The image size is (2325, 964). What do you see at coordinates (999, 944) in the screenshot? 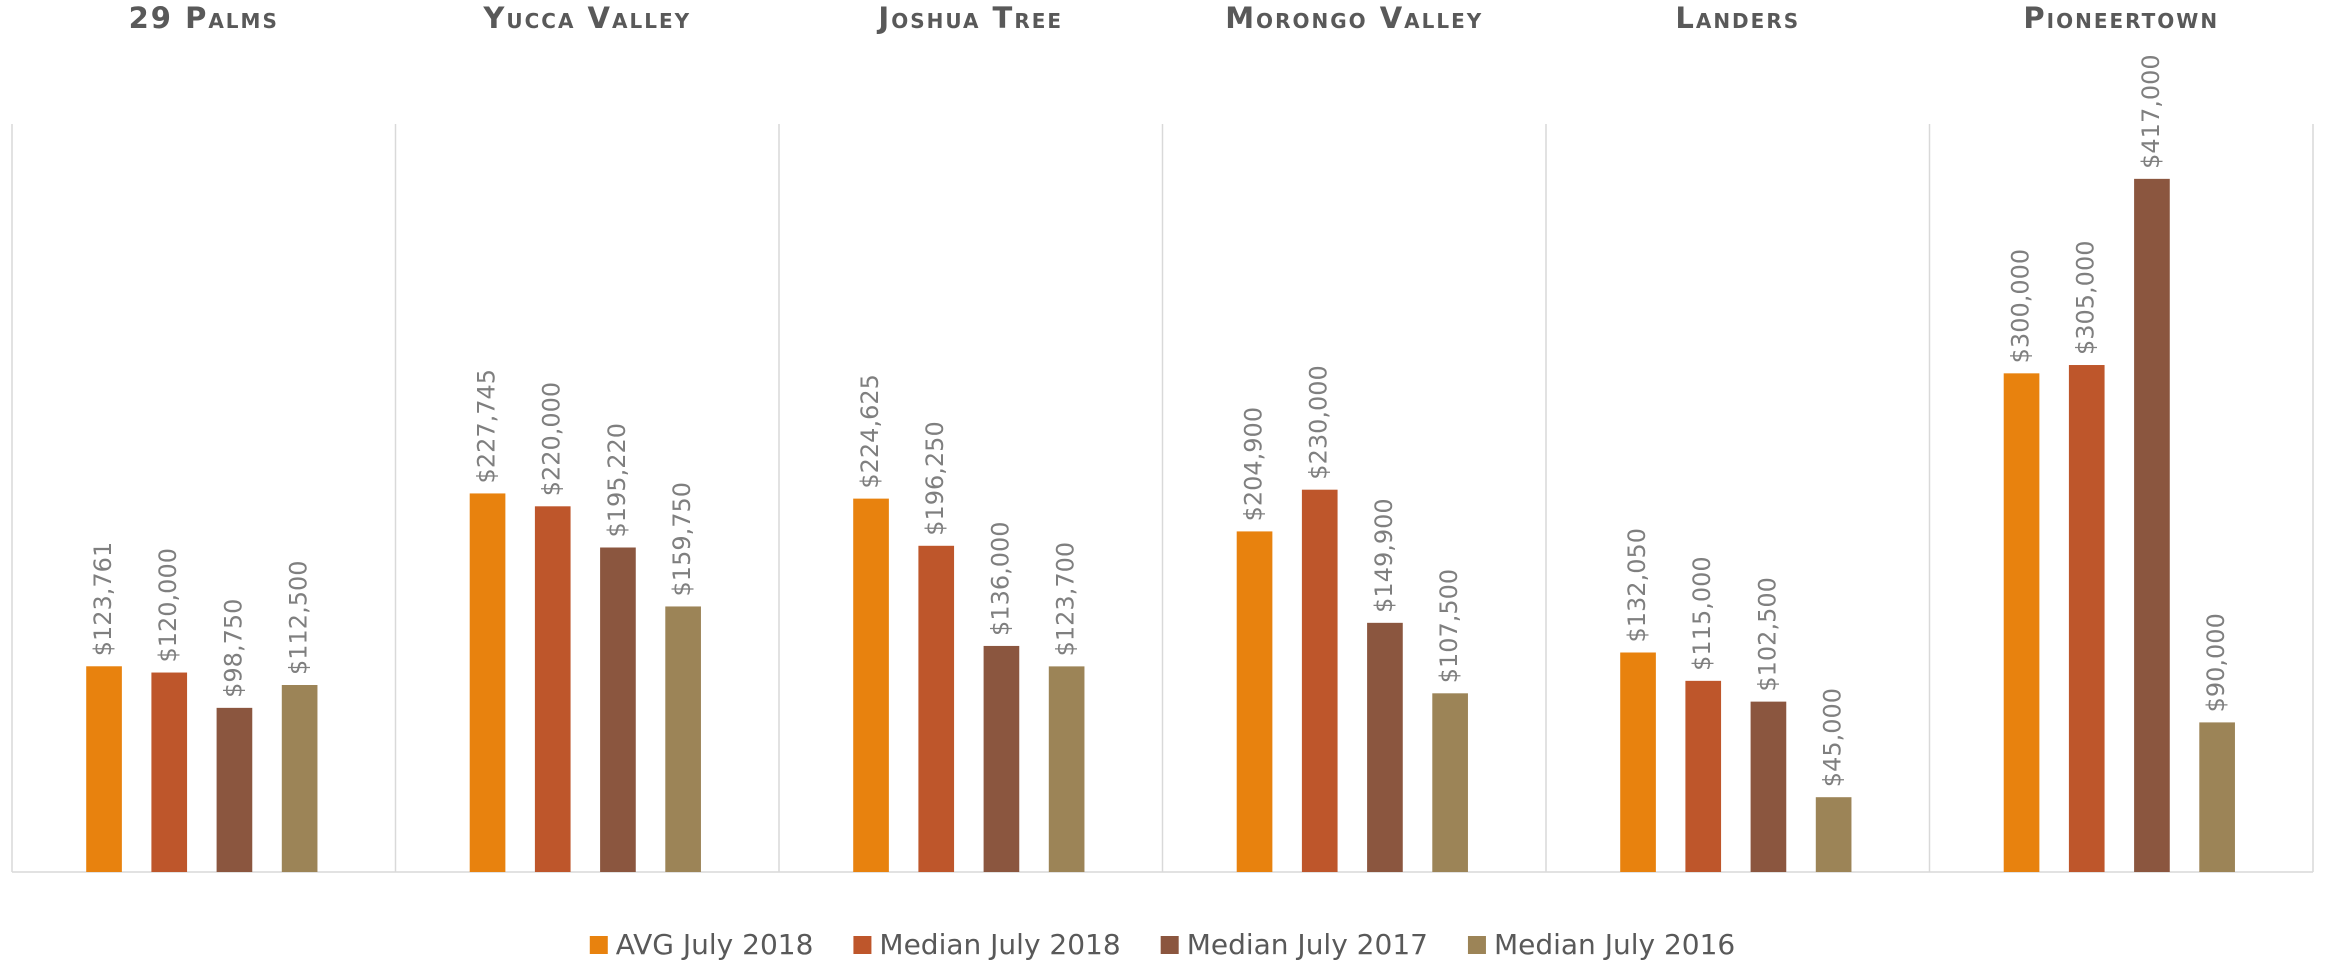
I see `legend-label: Median July 2018` at bounding box center [999, 944].